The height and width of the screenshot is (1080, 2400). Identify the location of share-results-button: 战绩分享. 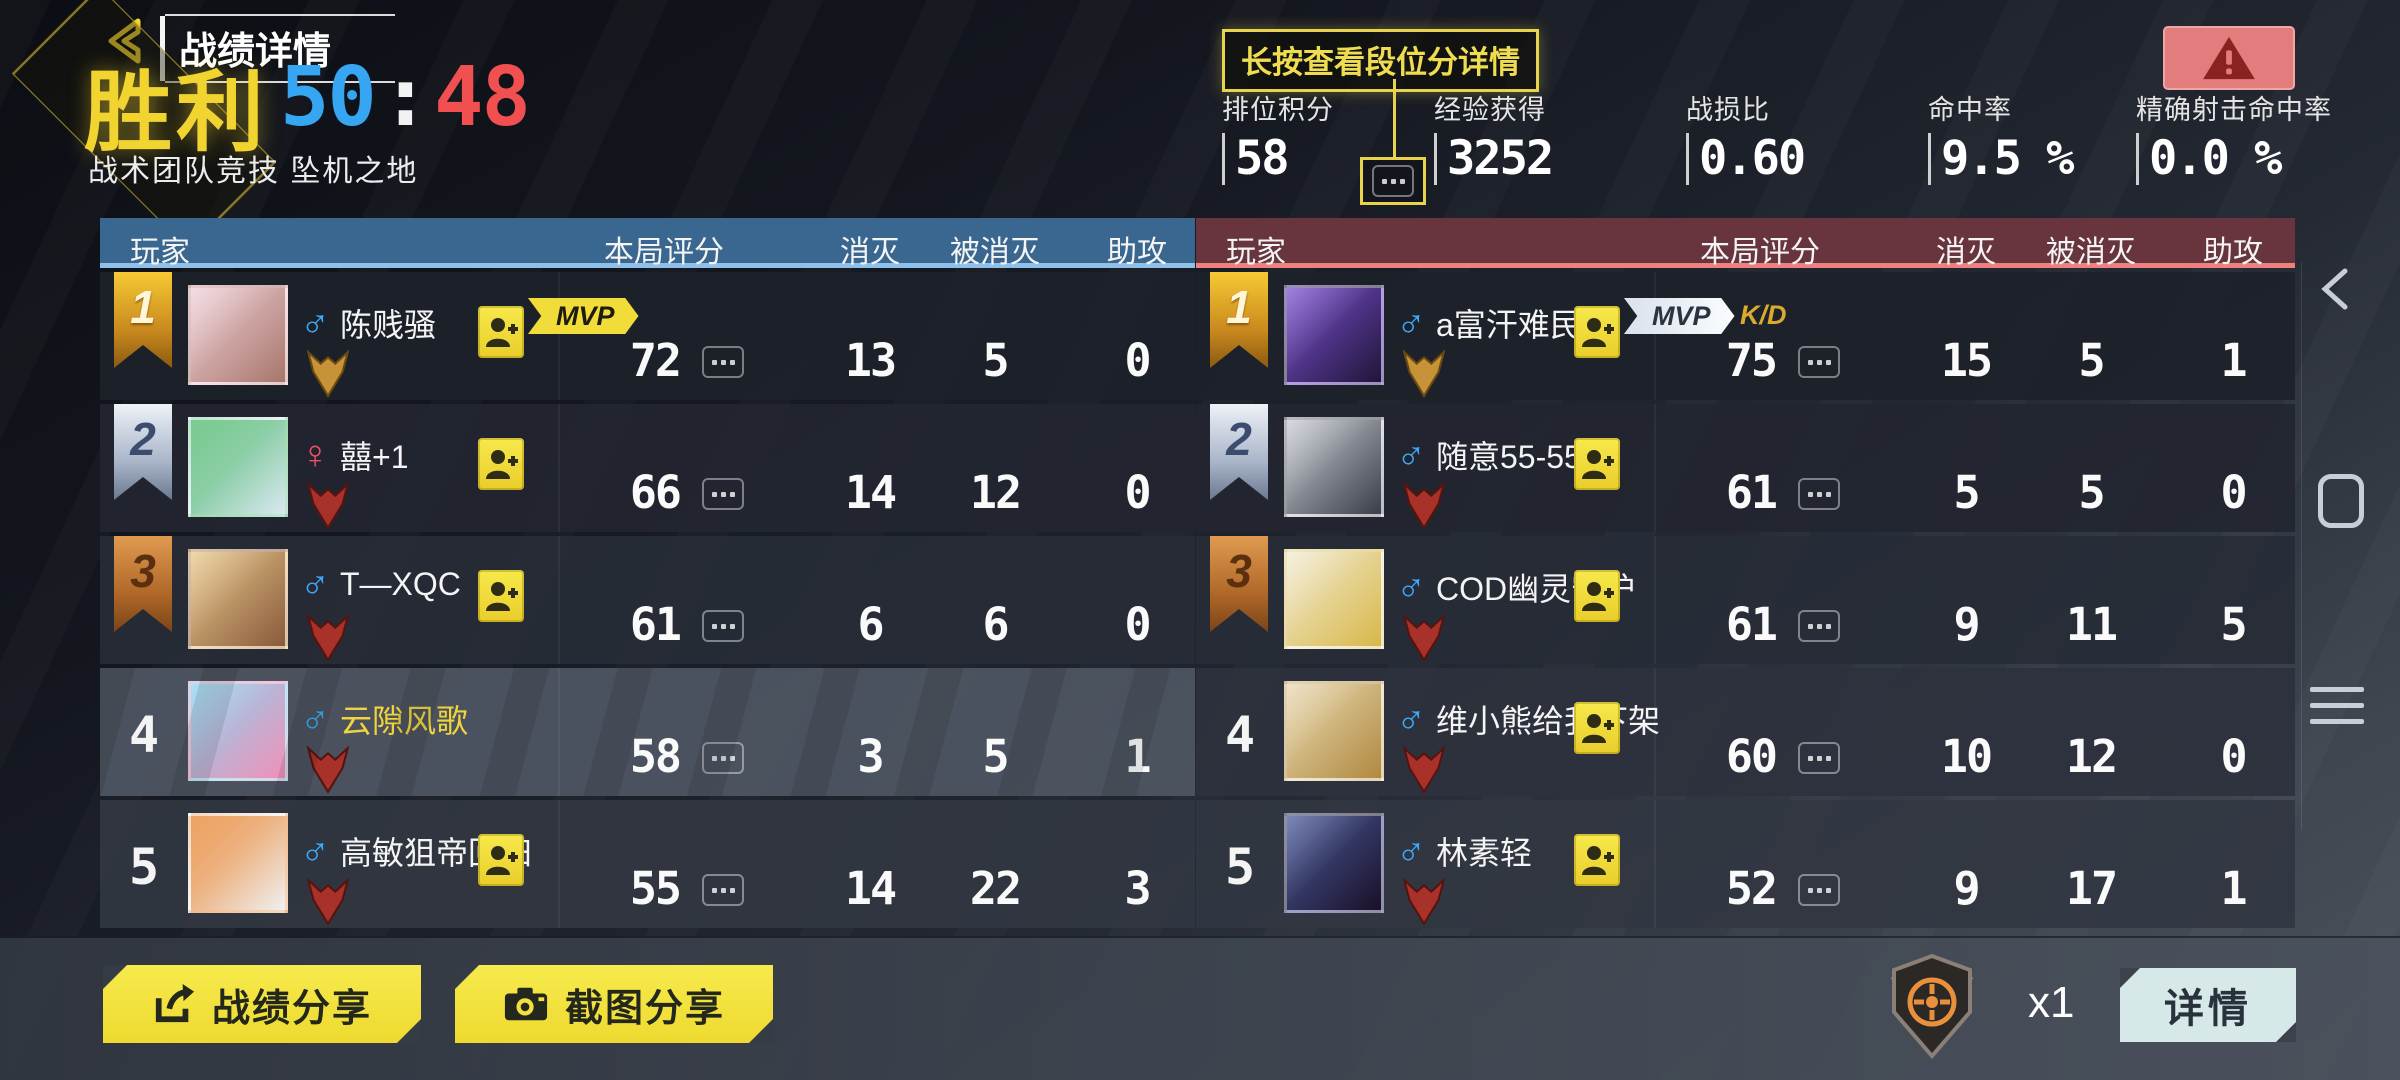
(262, 1004).